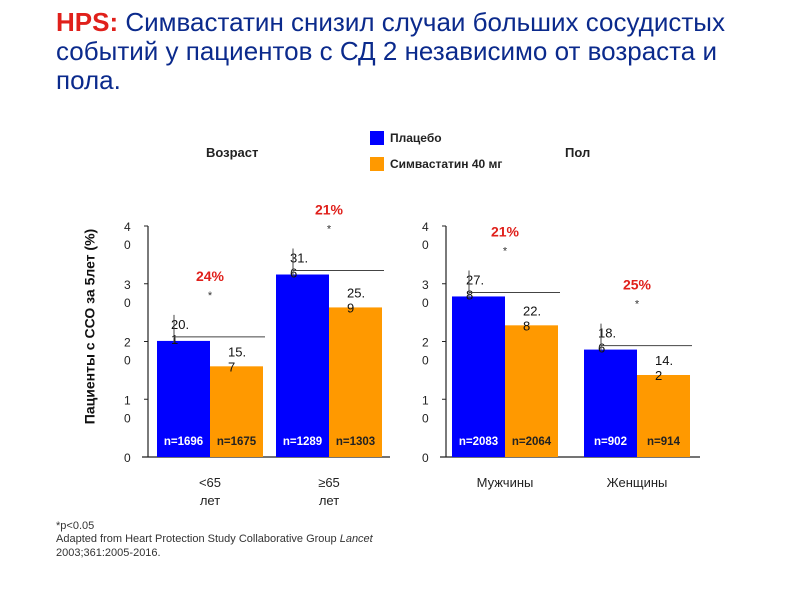  What do you see at coordinates (664, 368) in the screenshot?
I see `value-label: 14. 2` at bounding box center [664, 368].